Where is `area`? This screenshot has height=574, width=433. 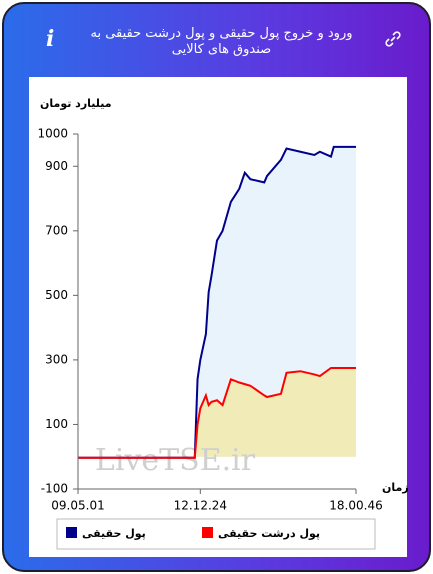
area is located at coordinates (217, 412).